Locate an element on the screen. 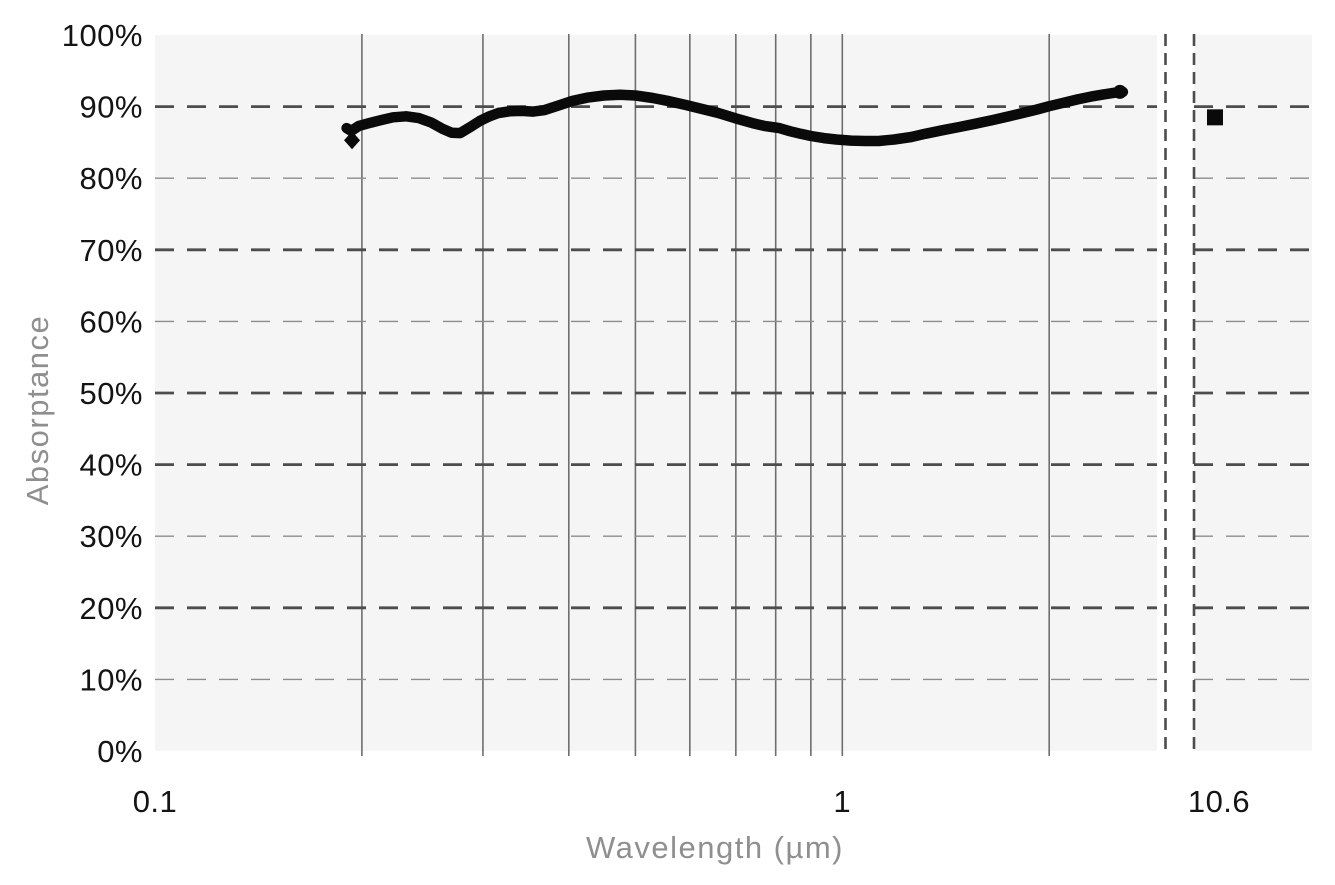 This screenshot has height=885, width=1335. y-tick-label: 0% is located at coordinates (120, 751).